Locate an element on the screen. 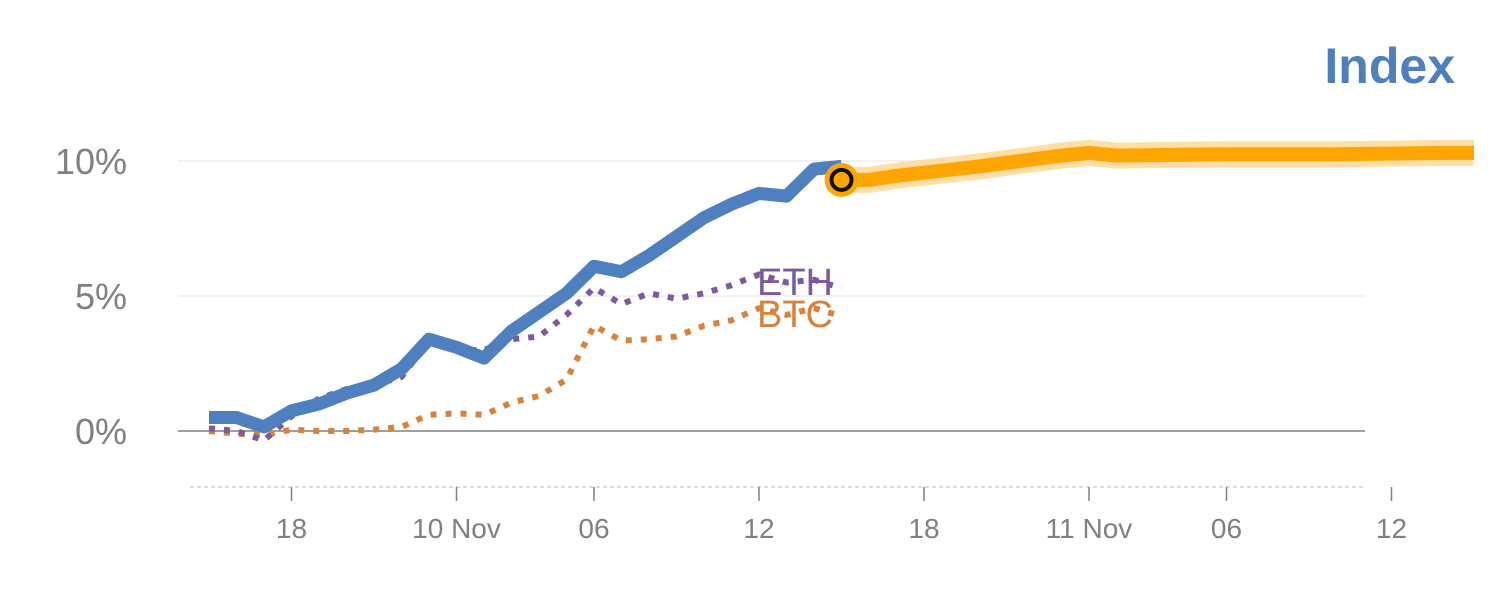 The width and height of the screenshot is (1500, 600). x-axis: 18 10 Nov 06 12 18 11 Nov 06 12 is located at coordinates (798, 515).